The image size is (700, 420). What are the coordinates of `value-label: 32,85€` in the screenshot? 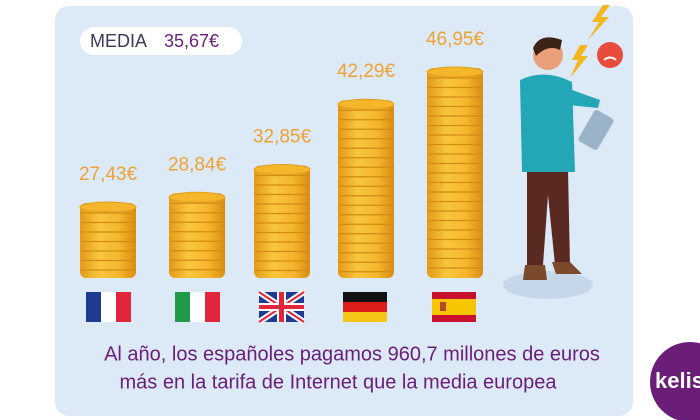 It's located at (282, 137).